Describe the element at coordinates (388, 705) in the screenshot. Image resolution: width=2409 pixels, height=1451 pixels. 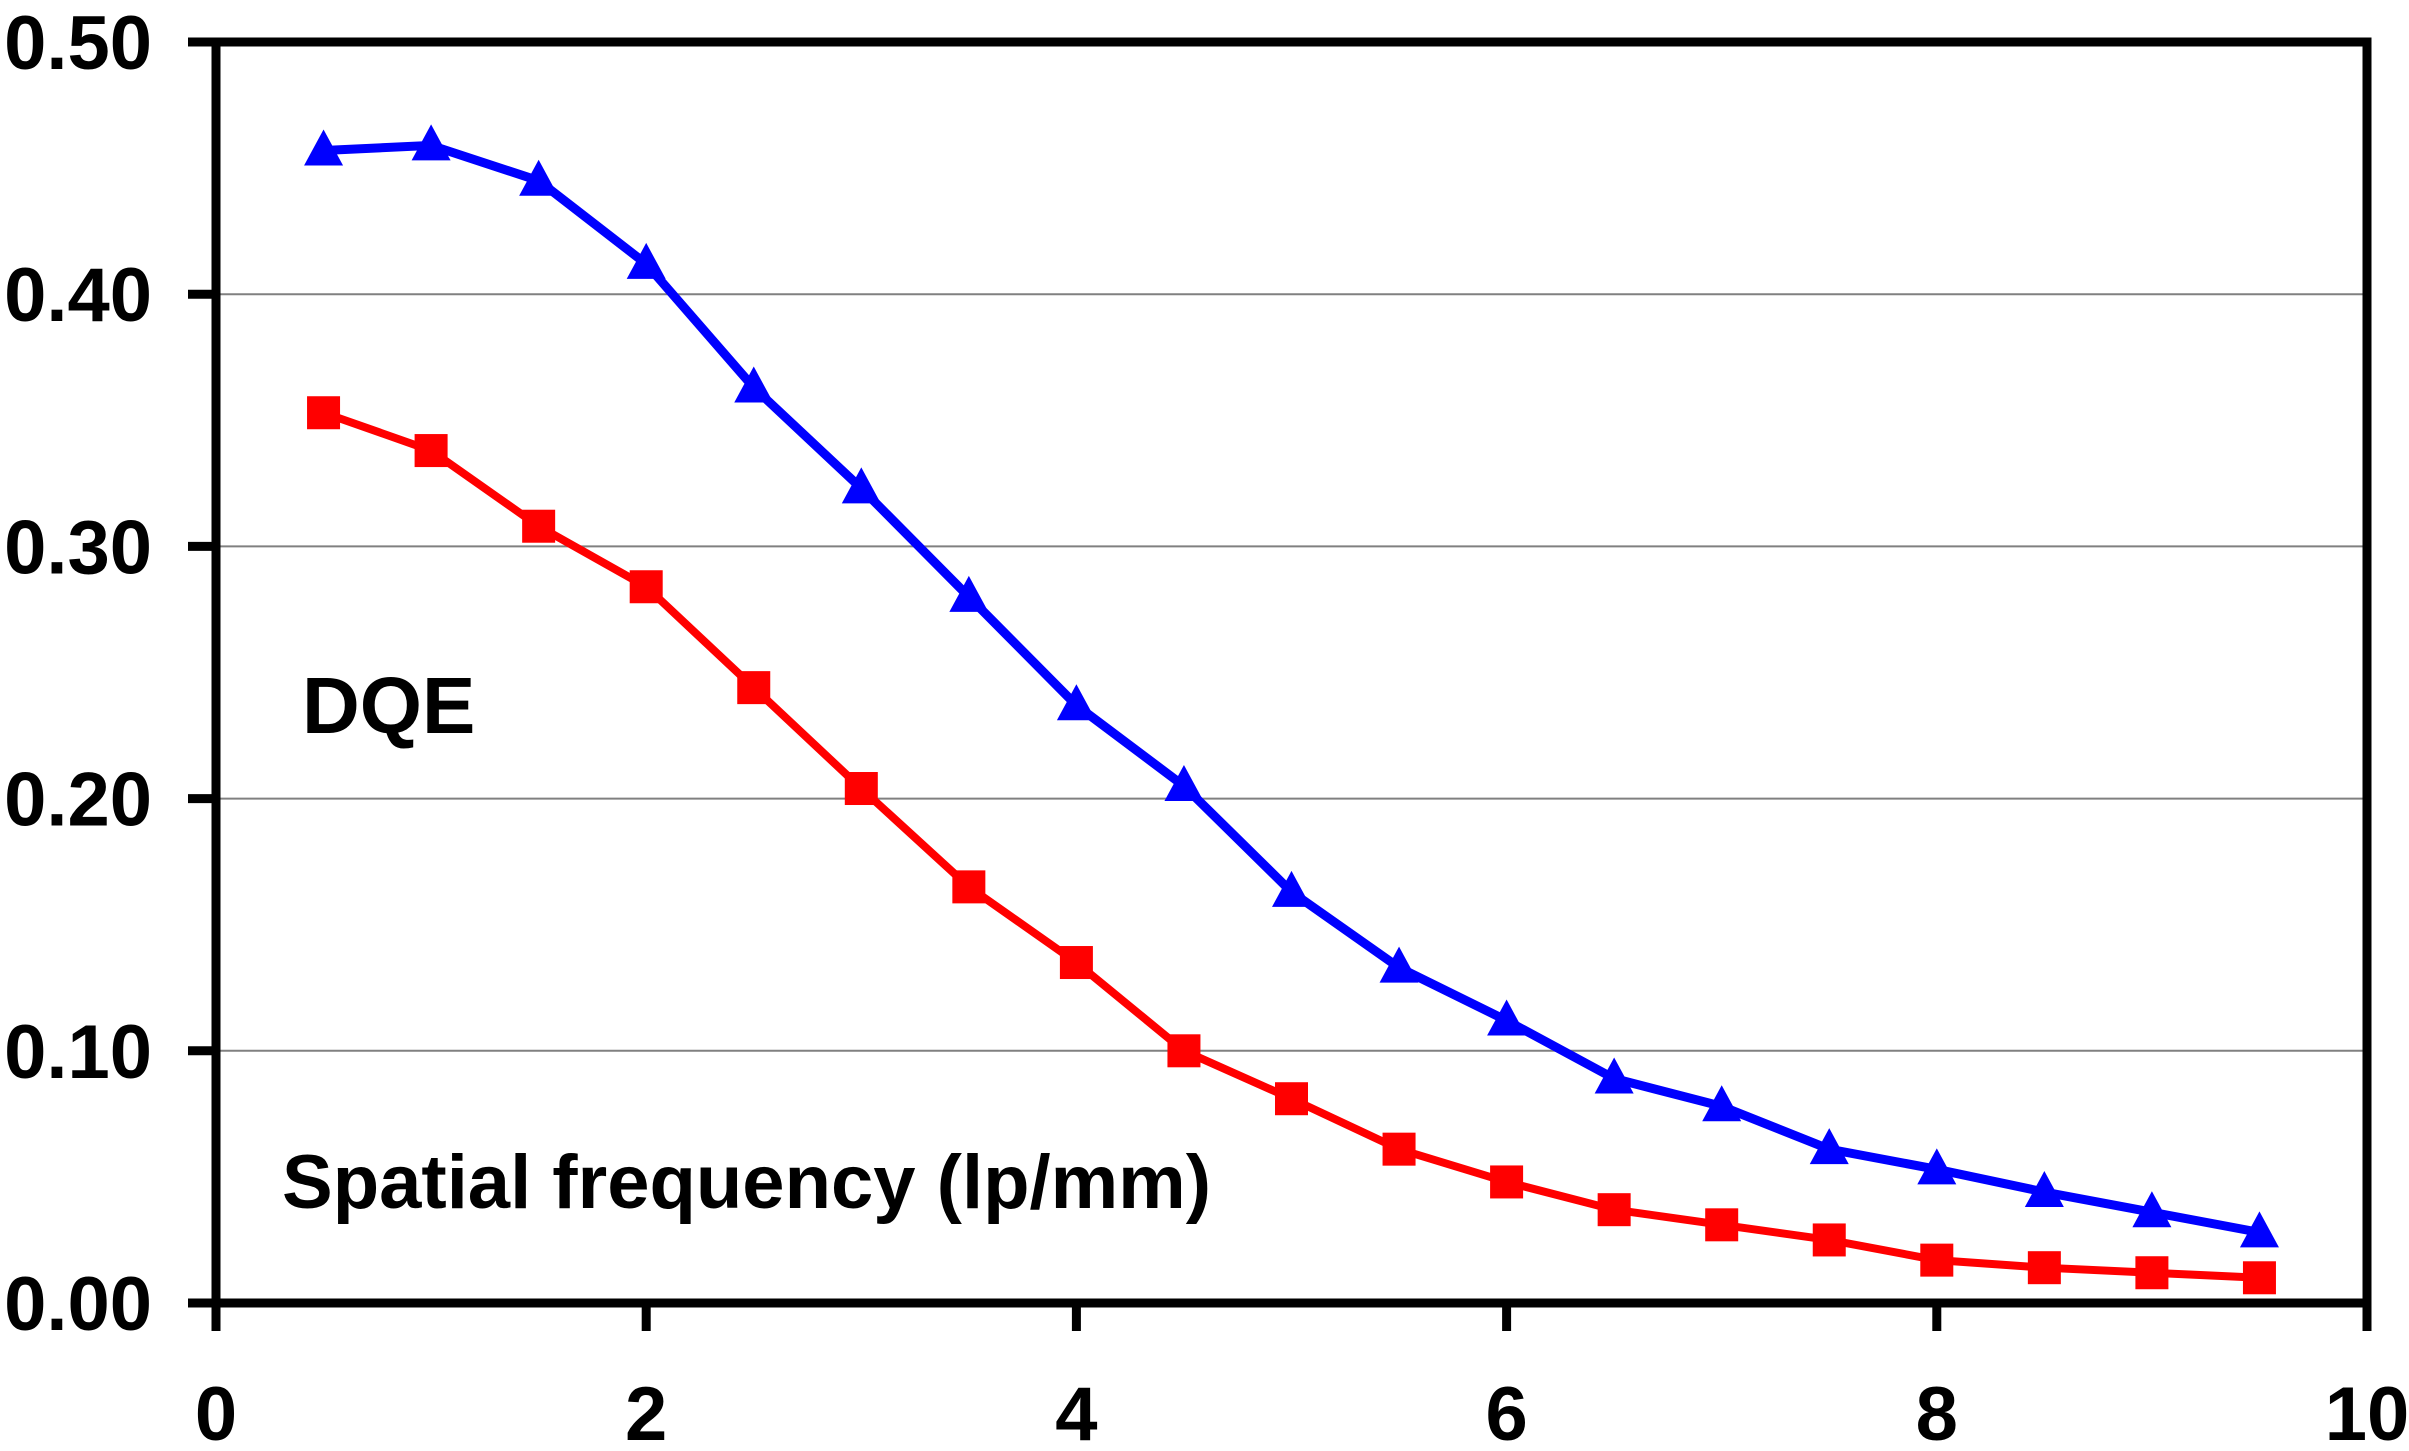
I see `dqe-label: DQE` at that location.